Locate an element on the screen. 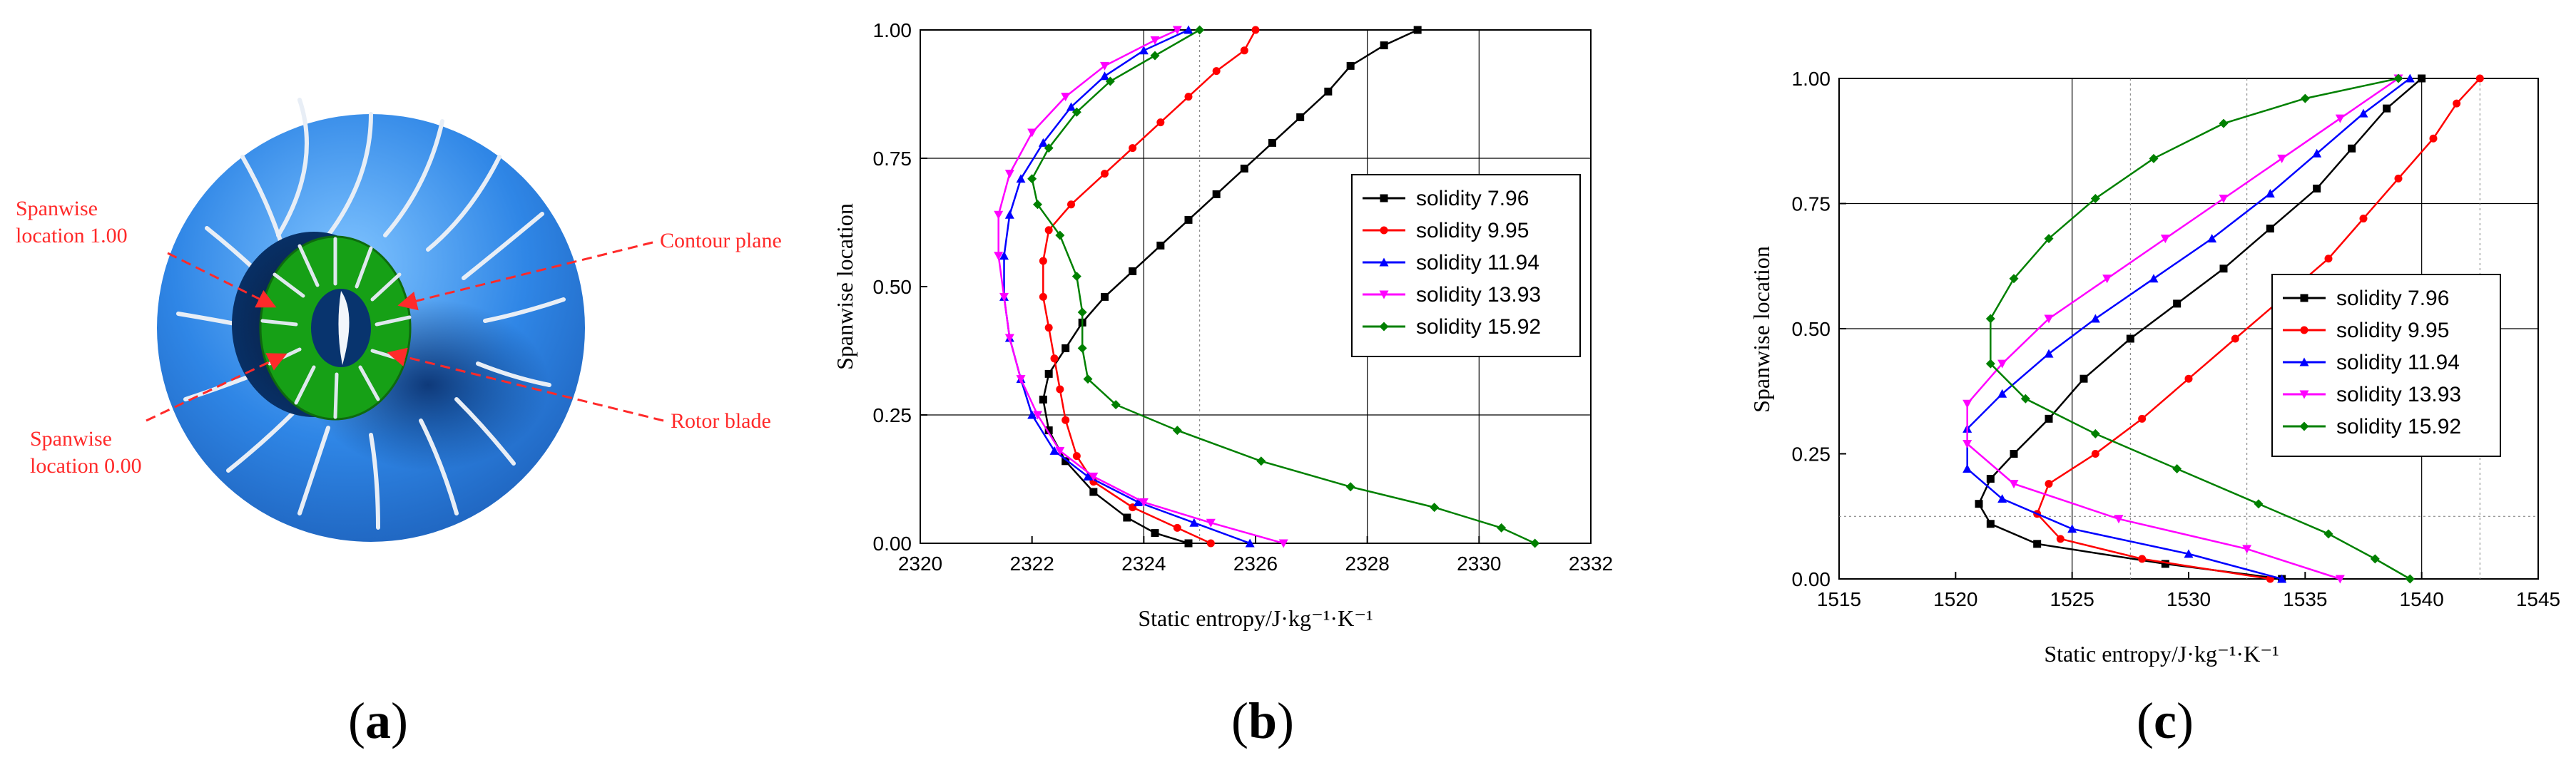 The image size is (2576, 770). chart-b-series is located at coordinates (1267, 286).